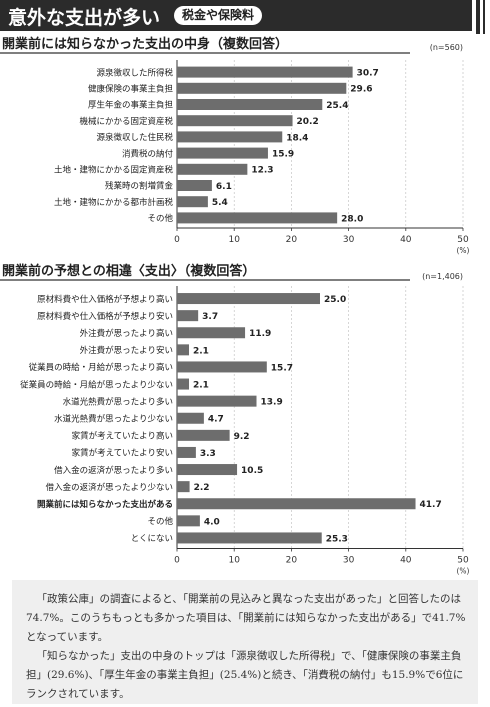 The height and width of the screenshot is (707, 490). I want to click on category-label: 借入金の返済が思ったより少ない, so click(109, 487).